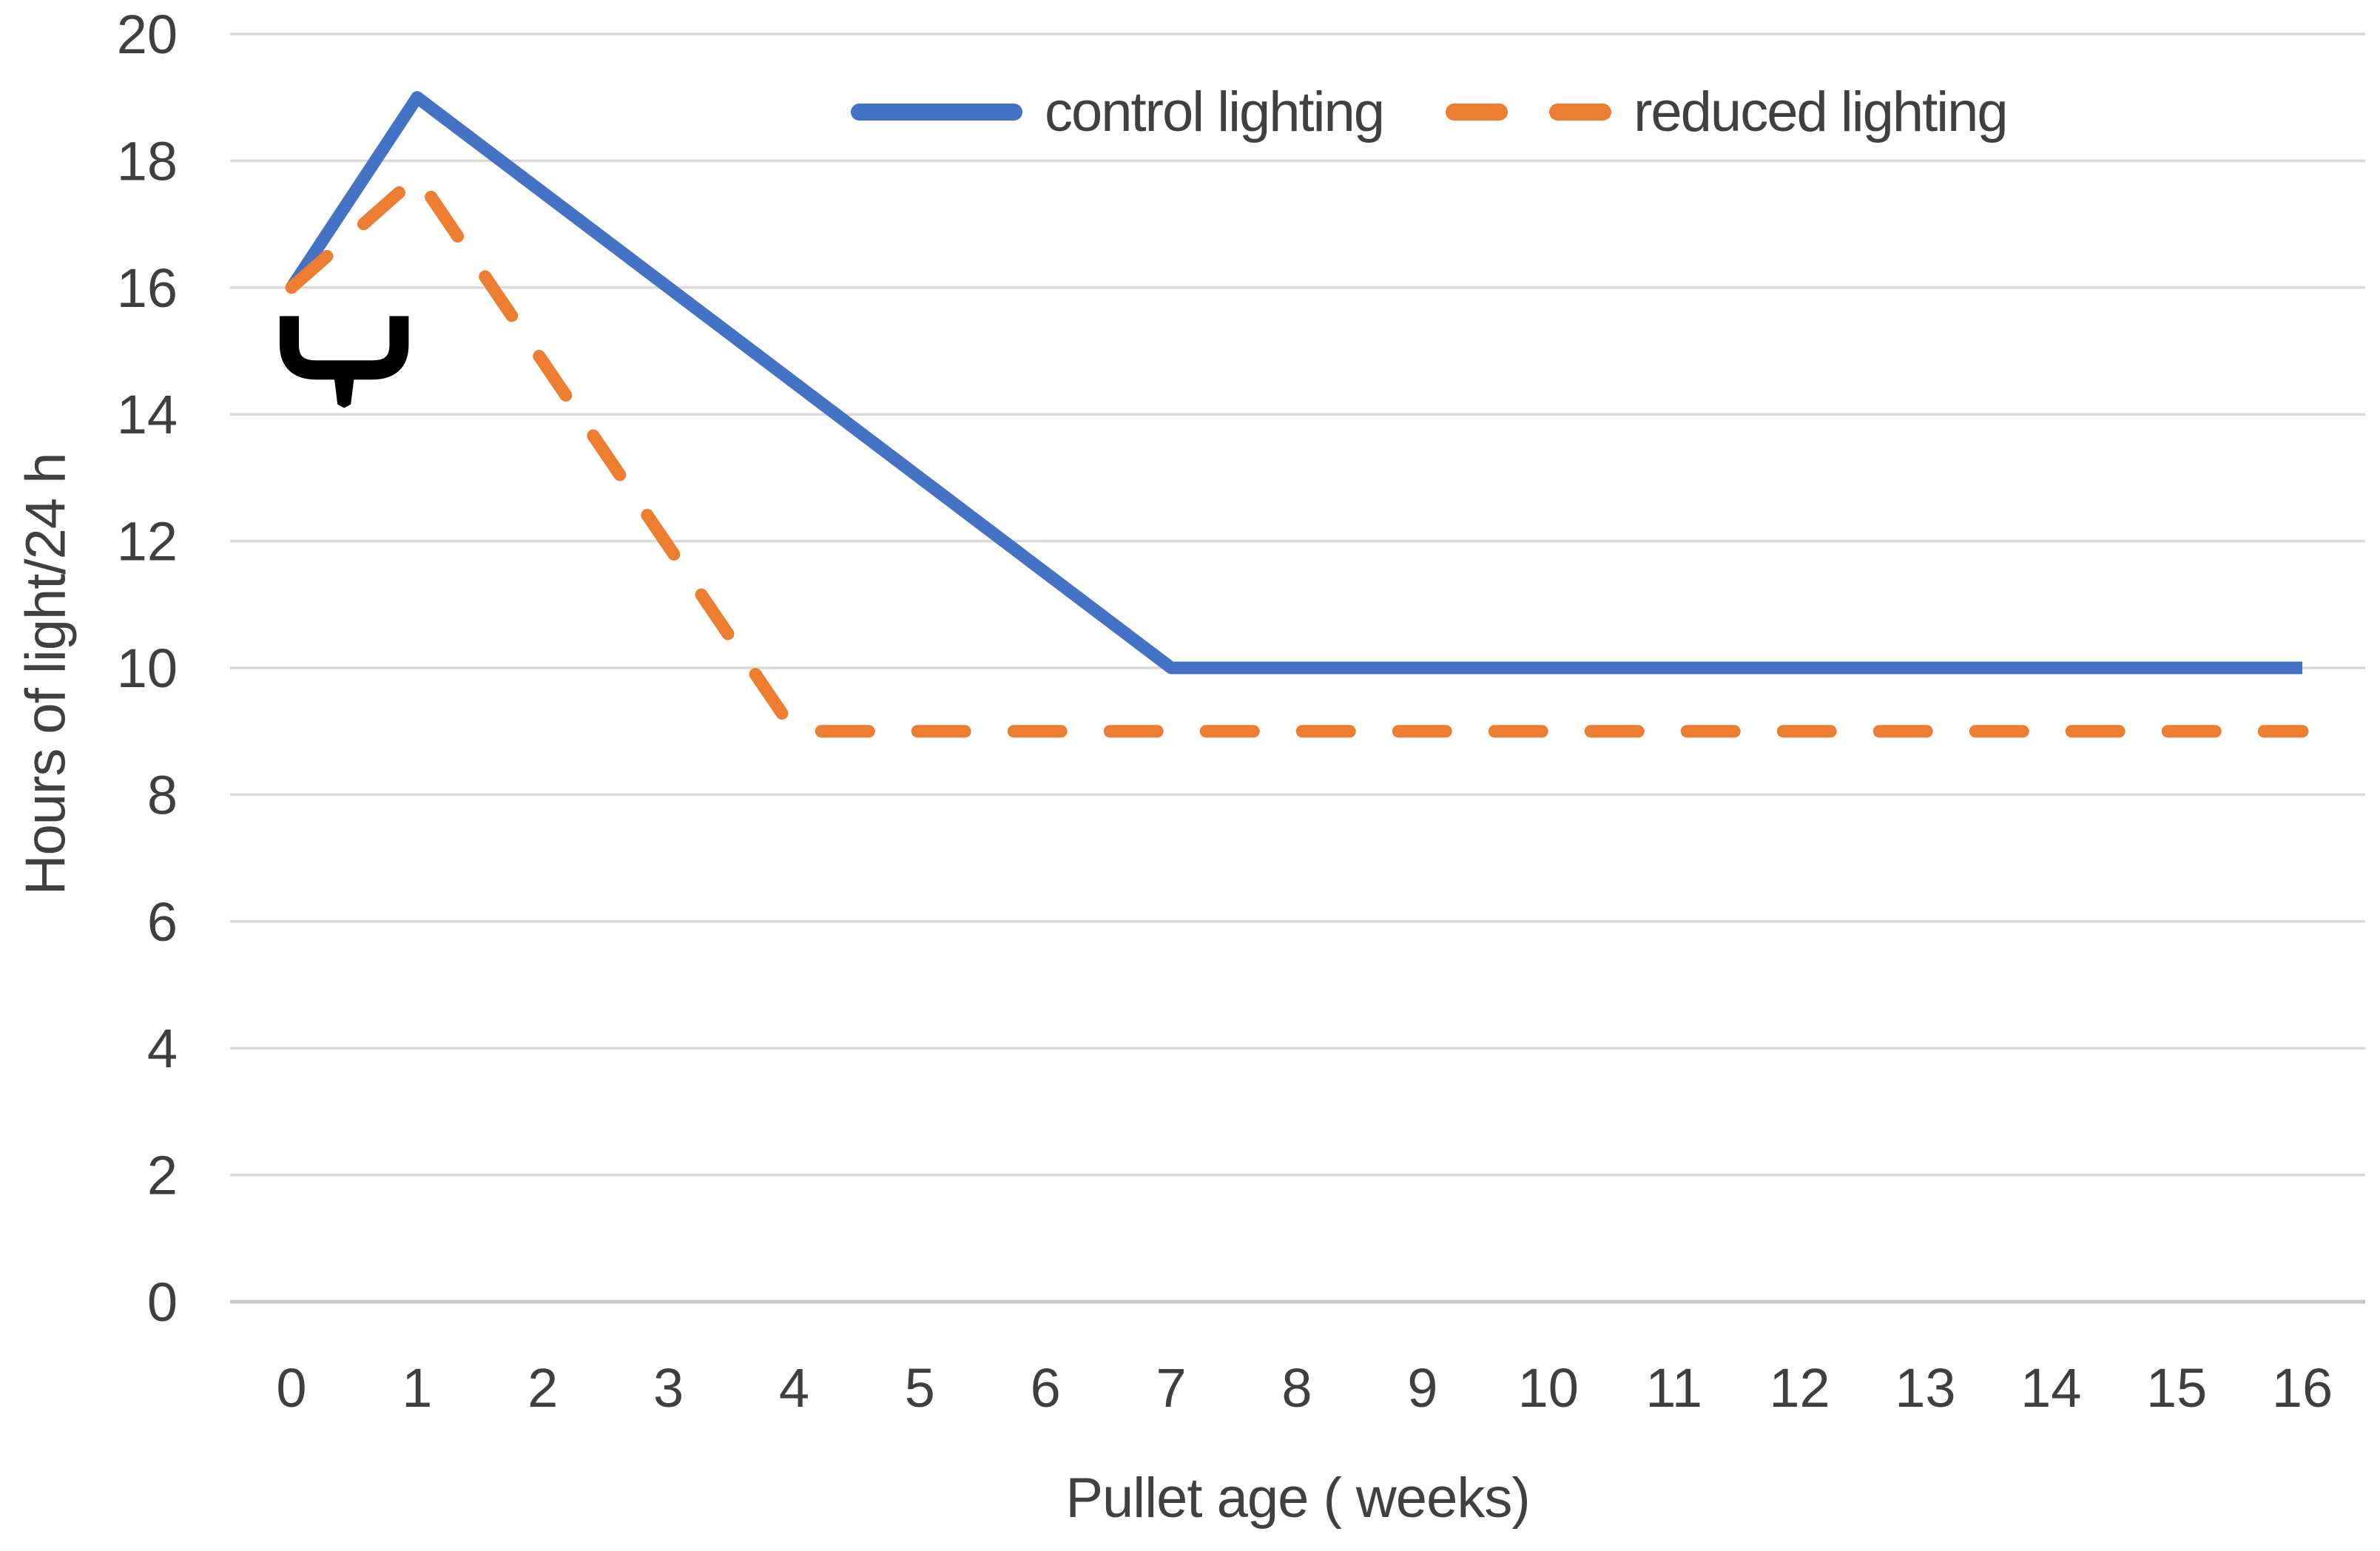 This screenshot has width=2380, height=1551. Describe the element at coordinates (163, 1048) in the screenshot. I see `y-tick-label-4: 4` at that location.